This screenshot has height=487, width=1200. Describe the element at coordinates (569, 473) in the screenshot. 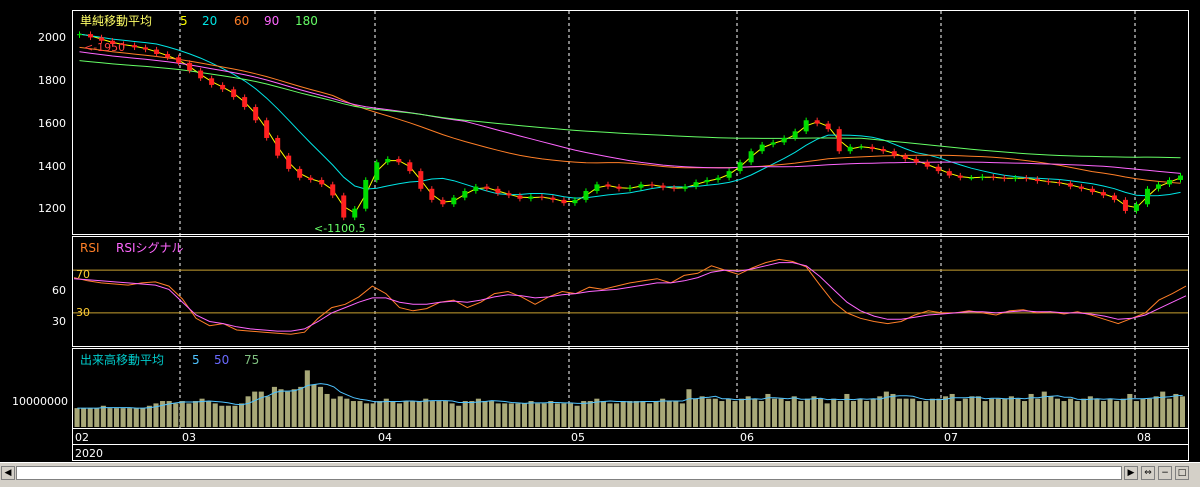

I see `scrollbar-track` at that location.